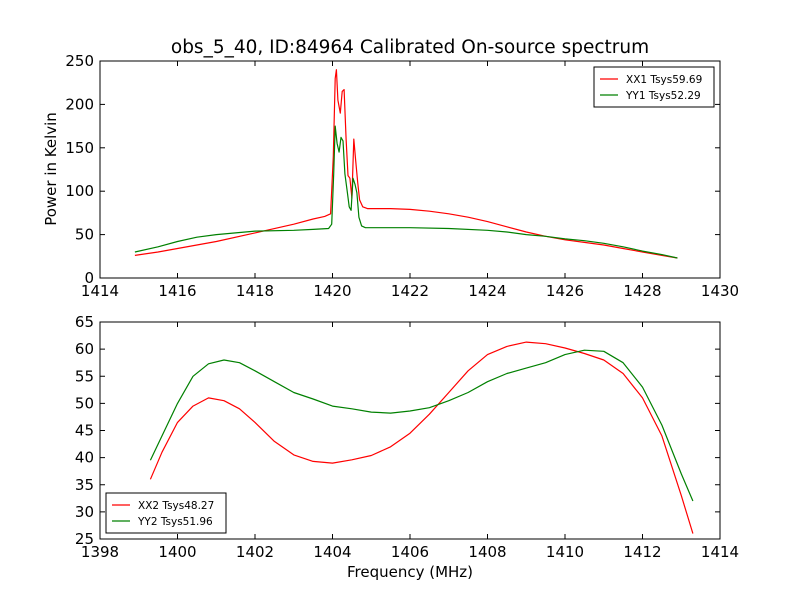 This screenshot has width=800, height=604. What do you see at coordinates (84, 485) in the screenshot?
I see `y-tick-label: 35` at bounding box center [84, 485].